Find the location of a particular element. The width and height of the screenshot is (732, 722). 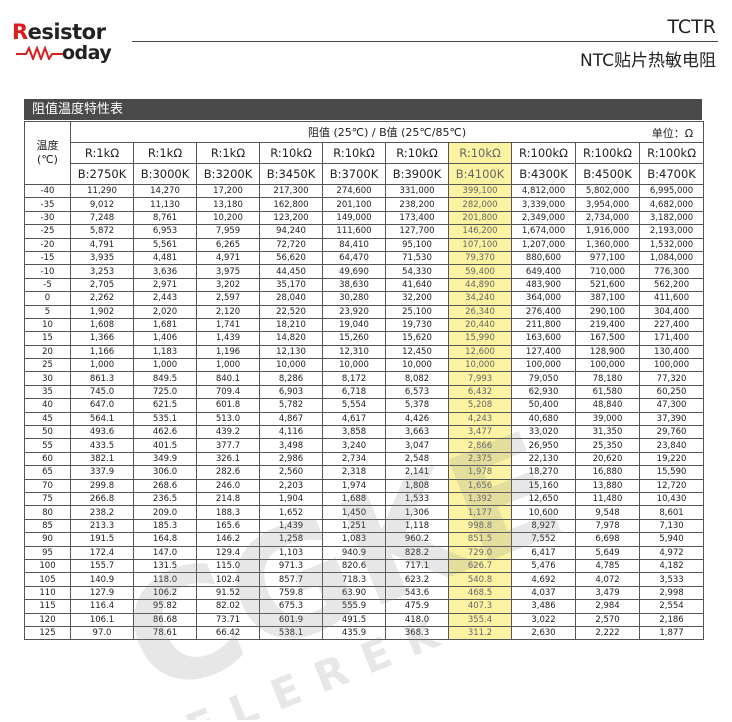

resistance-cell: 25,350 is located at coordinates (607, 445).